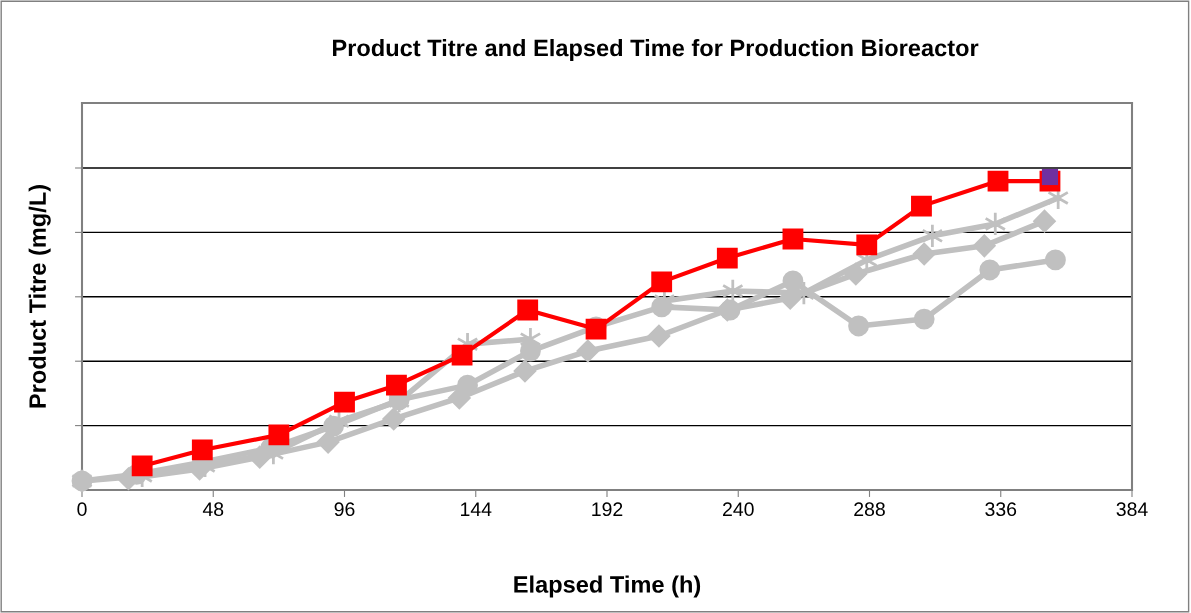 The height and width of the screenshot is (613, 1191). I want to click on x-tick-label: 384, so click(1132, 509).